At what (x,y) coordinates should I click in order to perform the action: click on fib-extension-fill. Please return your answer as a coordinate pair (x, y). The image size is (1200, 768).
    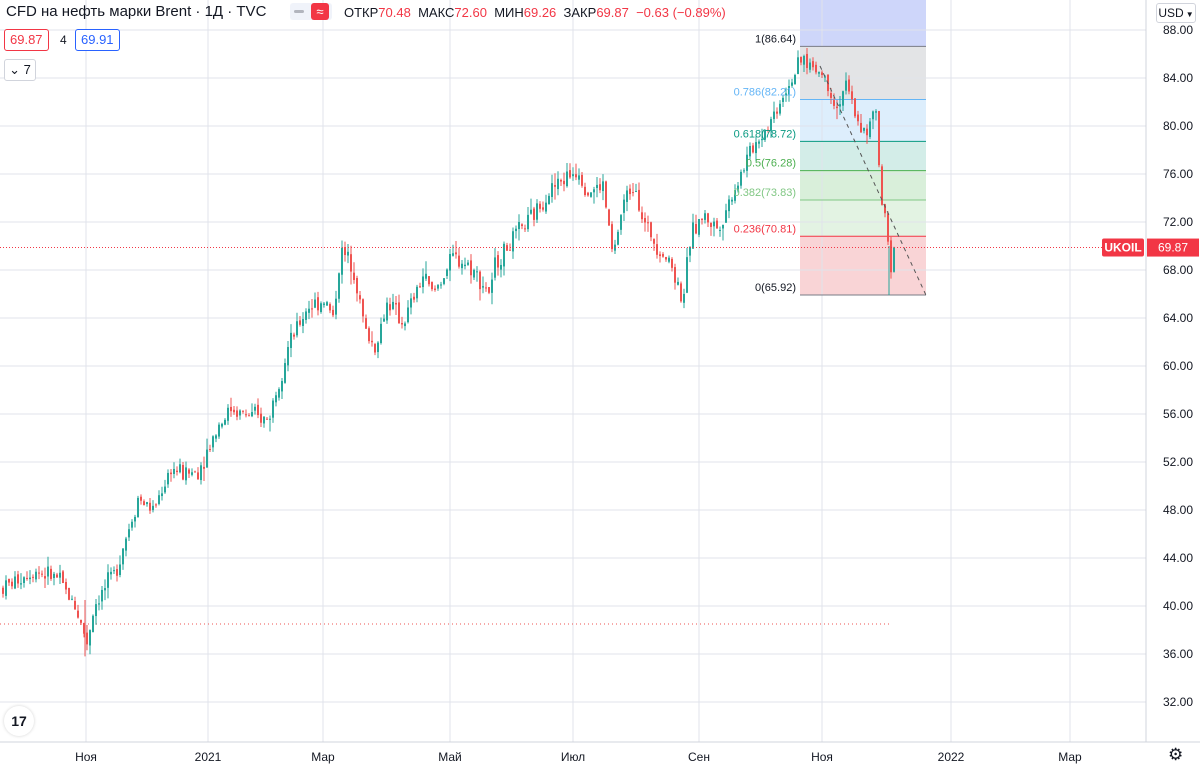
    Looking at the image, I should click on (863, 23).